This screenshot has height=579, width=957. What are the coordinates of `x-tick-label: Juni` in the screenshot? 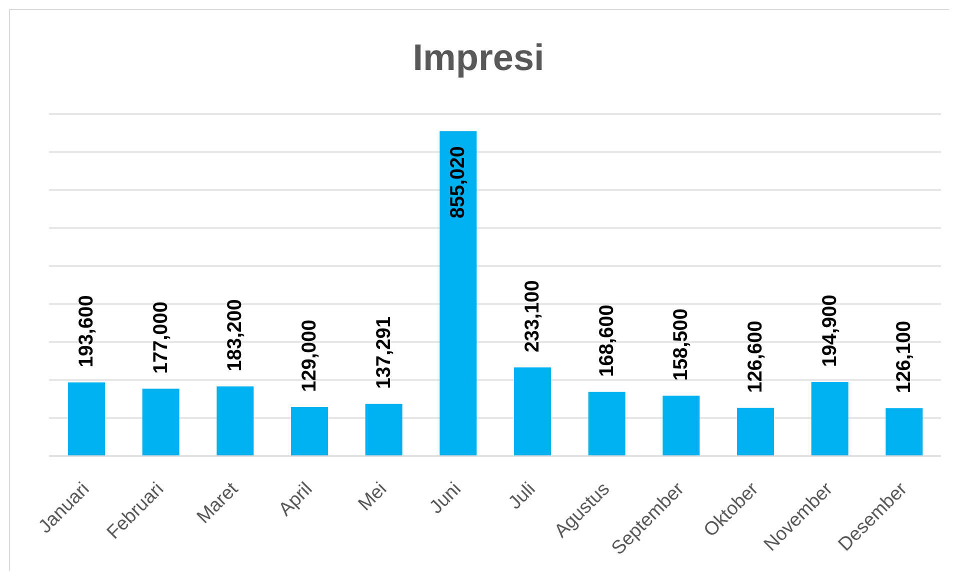 It's located at (446, 498).